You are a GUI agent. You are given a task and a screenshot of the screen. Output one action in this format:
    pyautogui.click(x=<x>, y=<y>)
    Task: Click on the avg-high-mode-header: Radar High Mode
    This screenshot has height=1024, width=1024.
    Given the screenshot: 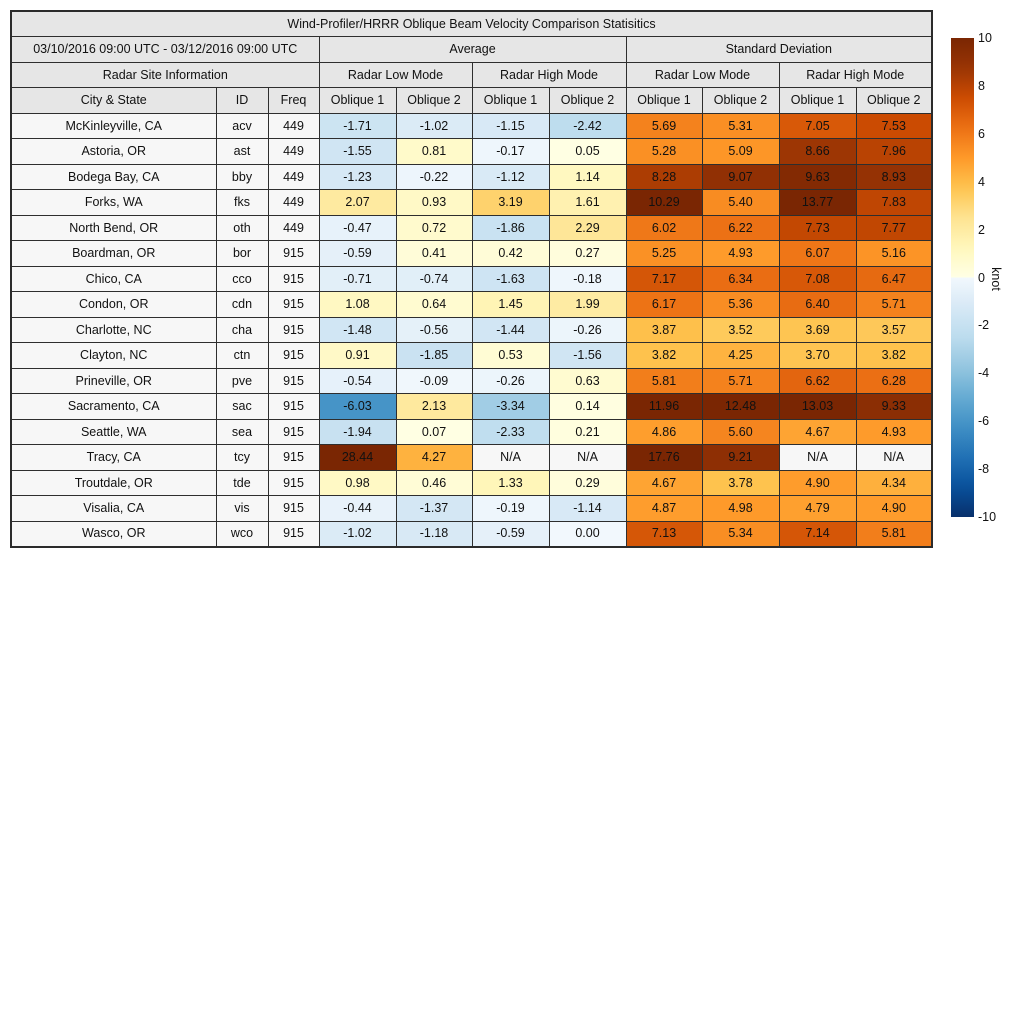 What is the action you would take?
    pyautogui.click(x=549, y=74)
    